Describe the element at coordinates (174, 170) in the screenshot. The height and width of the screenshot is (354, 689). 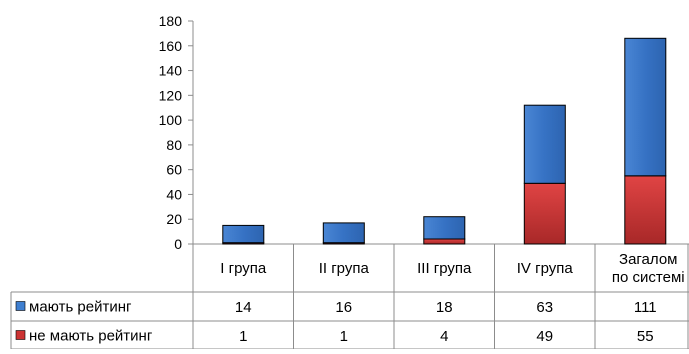
I see `y-tick-label: 60` at that location.